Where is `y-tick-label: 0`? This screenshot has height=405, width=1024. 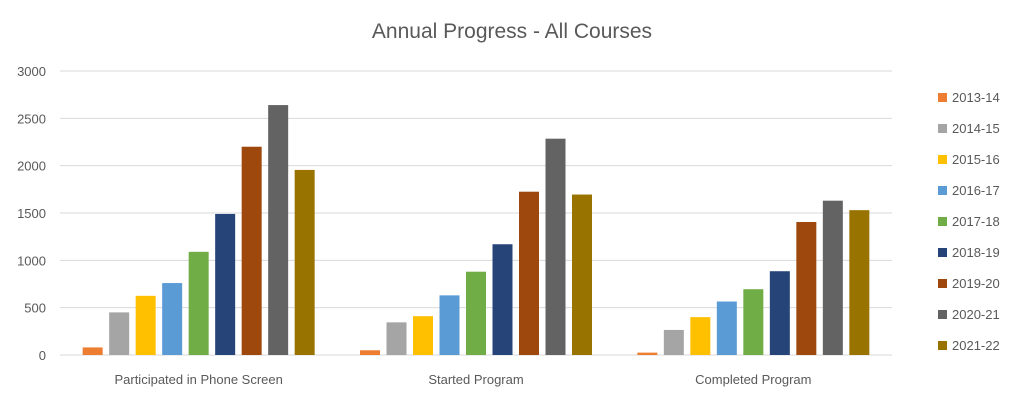 y-tick-label: 0 is located at coordinates (42, 355).